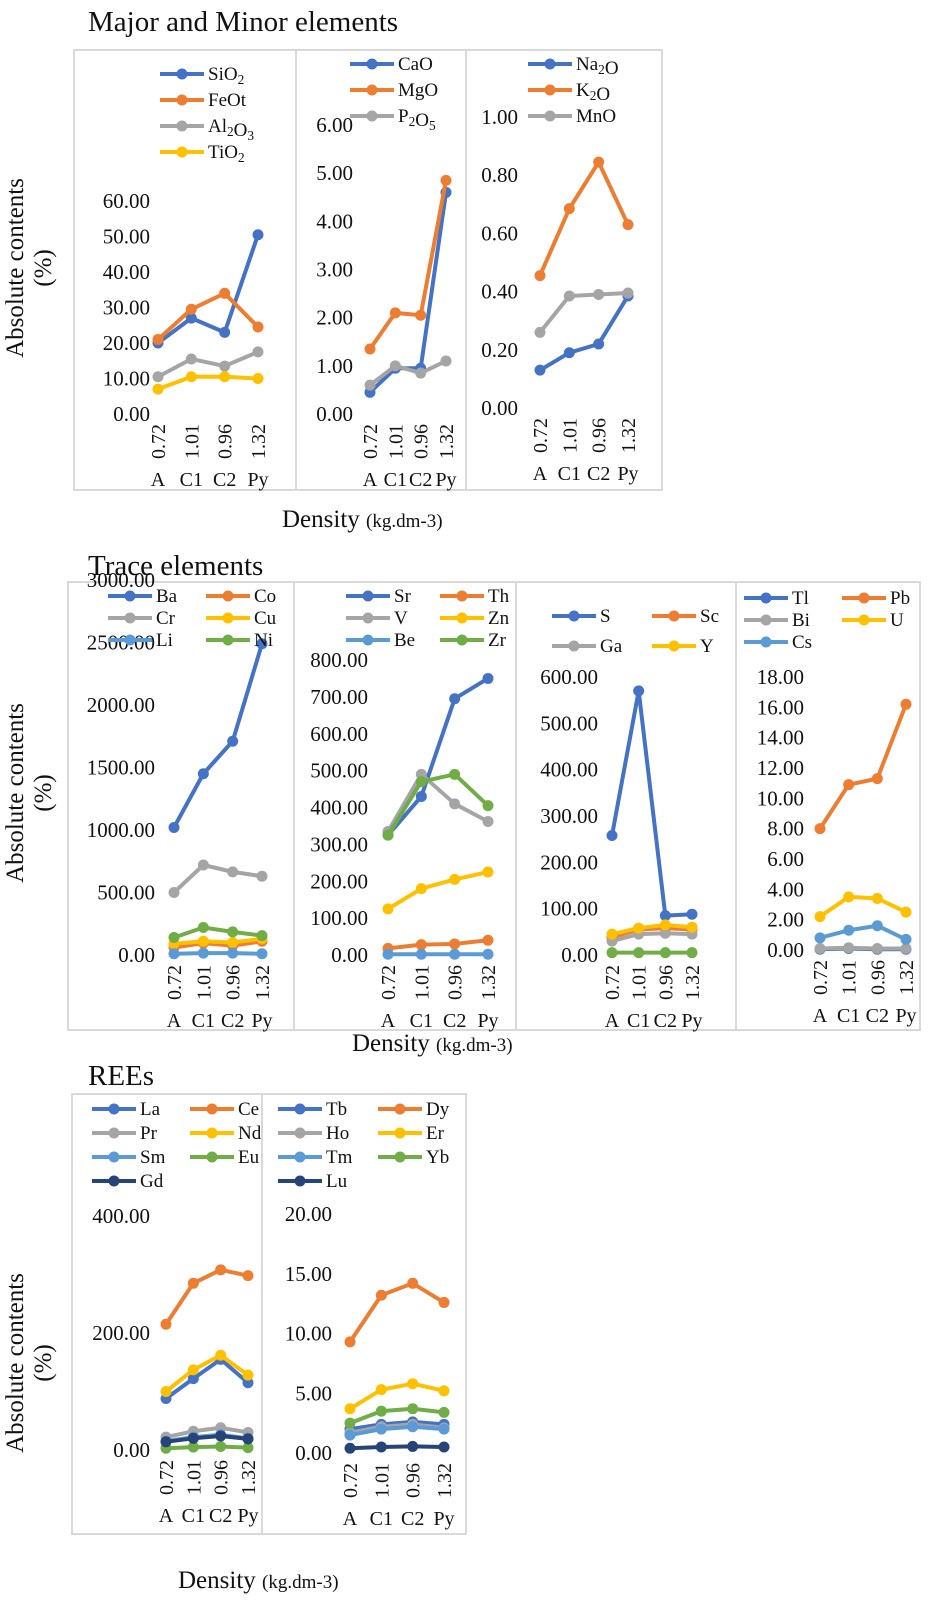 This screenshot has width=944, height=1605. What do you see at coordinates (193, 1447) in the screenshot?
I see `data-point-Eu` at bounding box center [193, 1447].